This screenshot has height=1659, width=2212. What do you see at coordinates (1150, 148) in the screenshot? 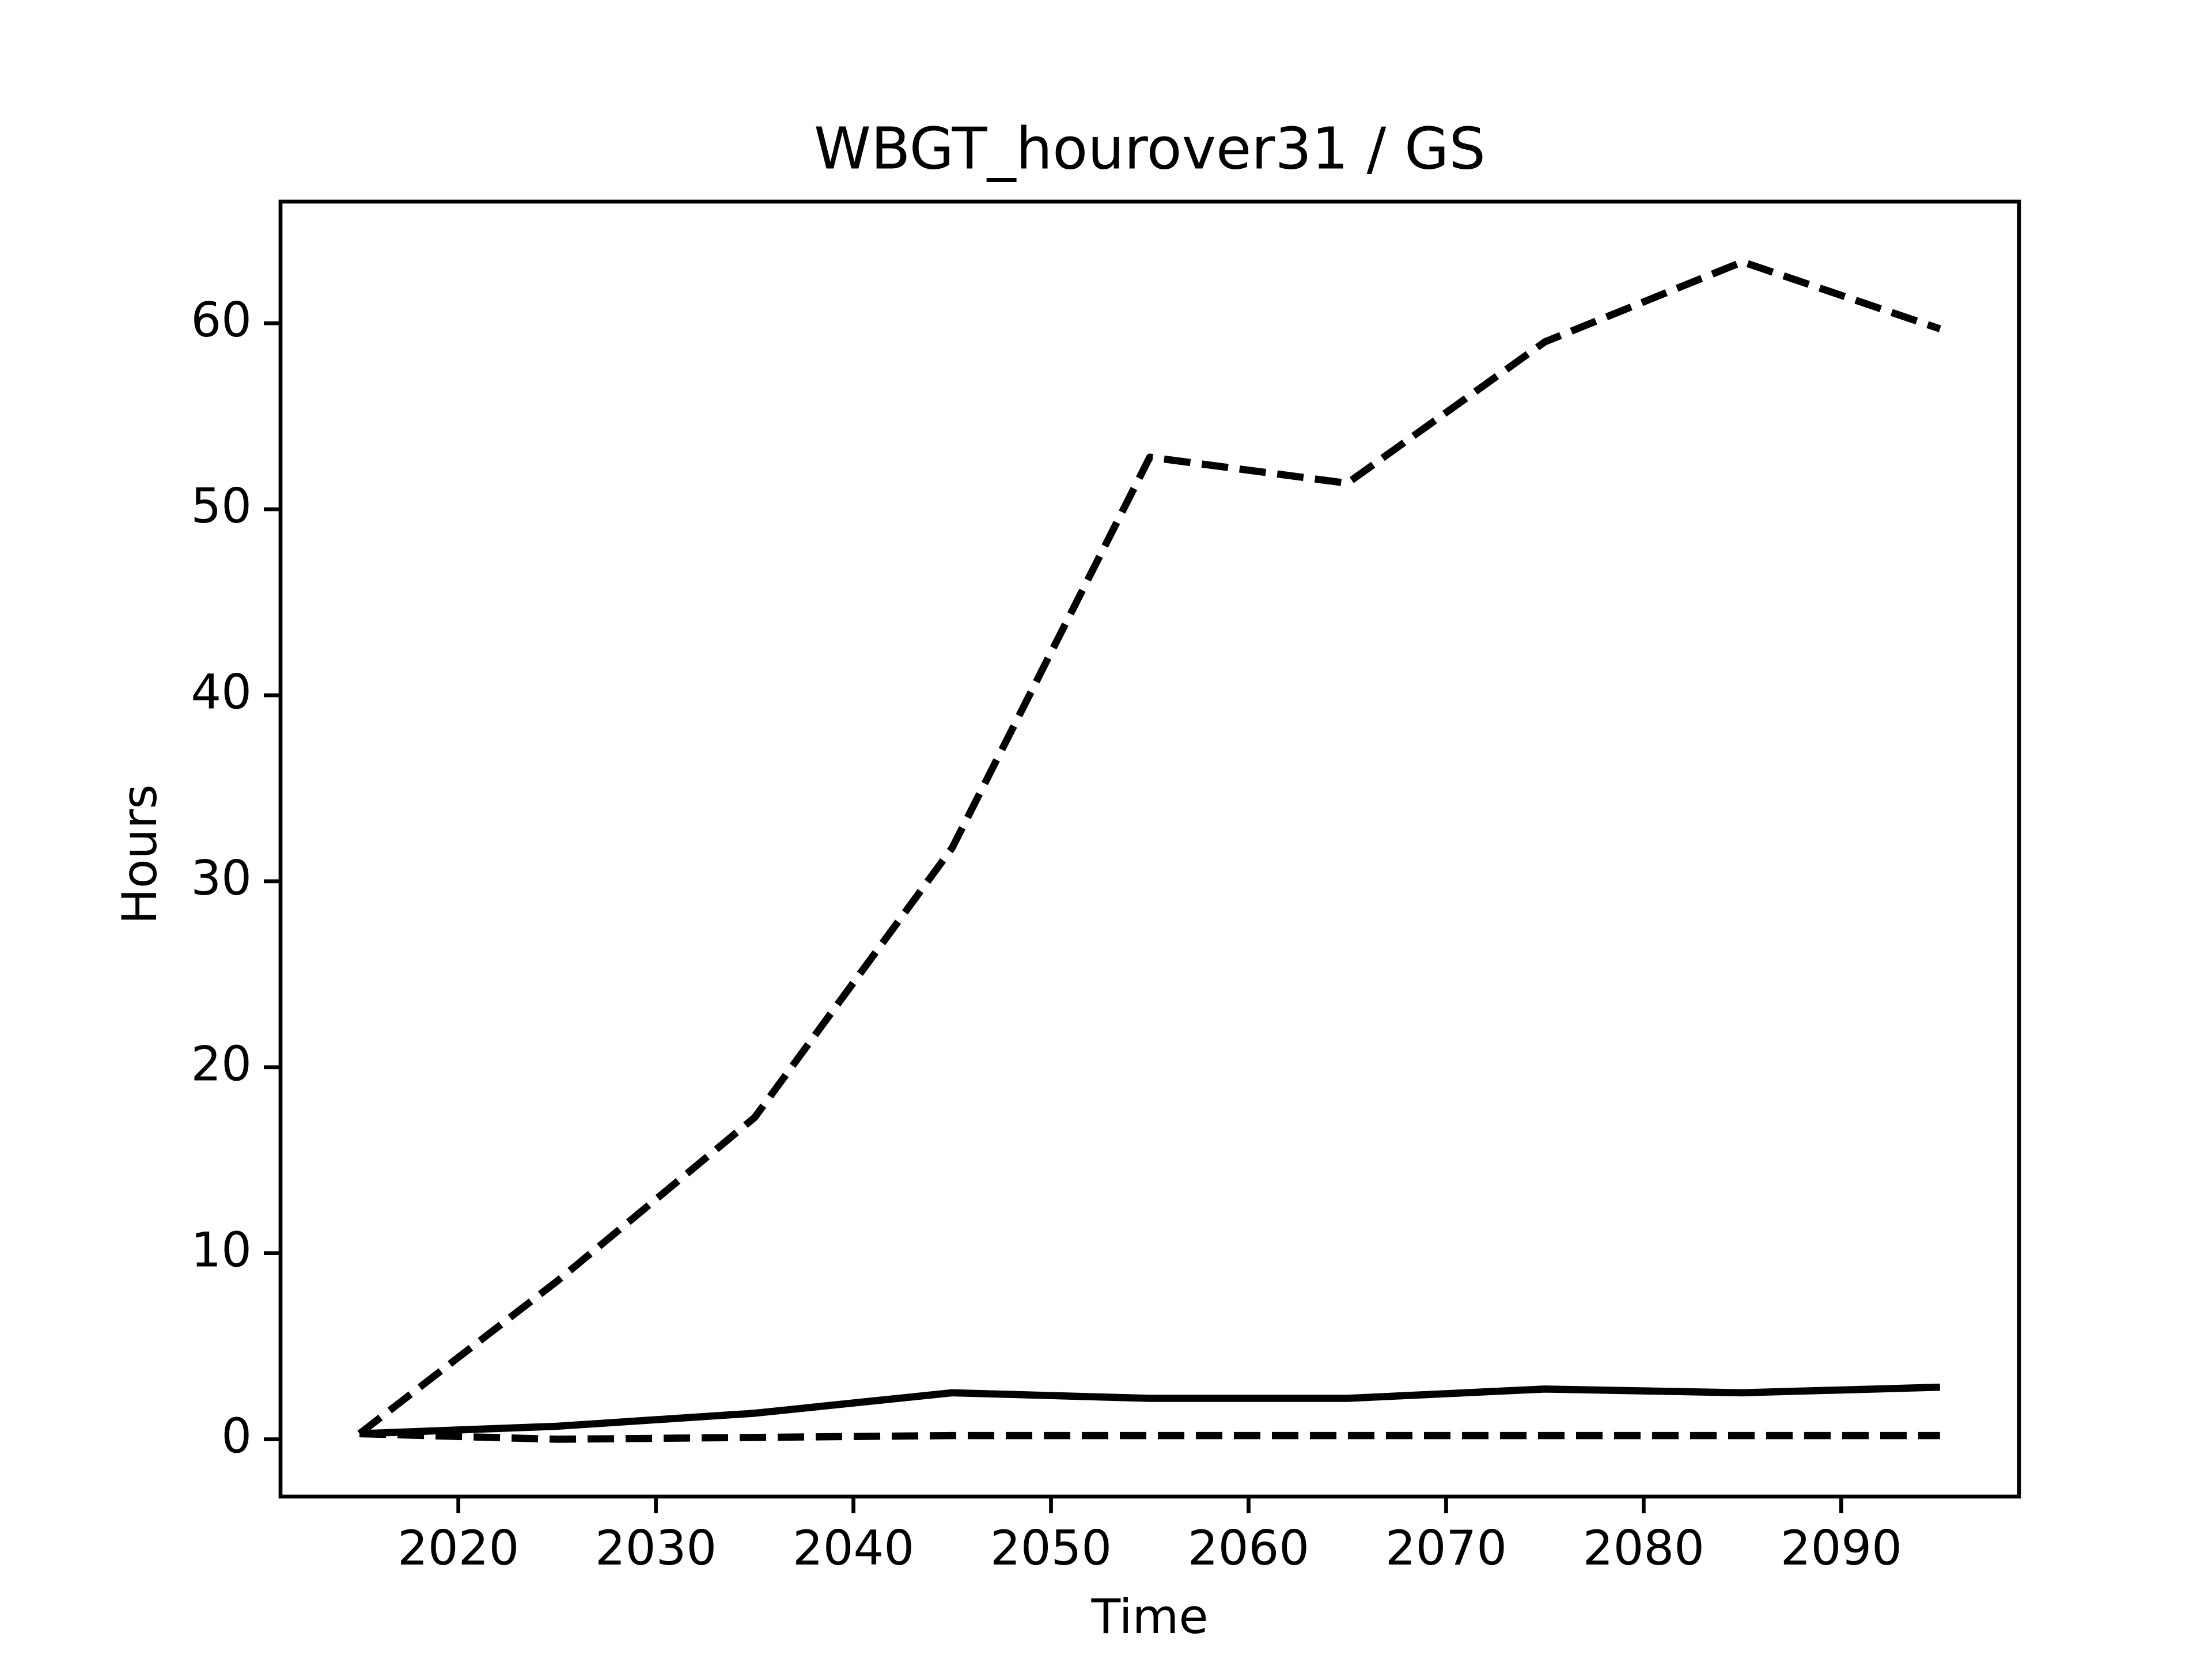
I see `chart-title: WBGT_hourover31 / GS` at bounding box center [1150, 148].